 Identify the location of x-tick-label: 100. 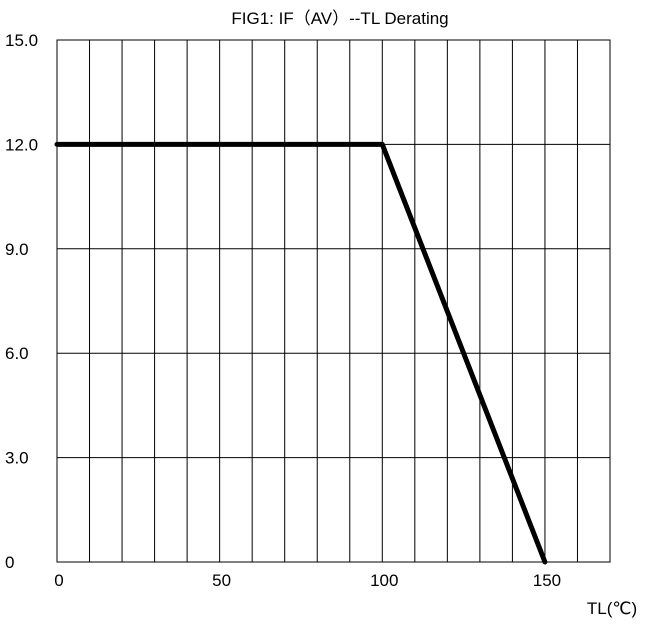
(384, 580).